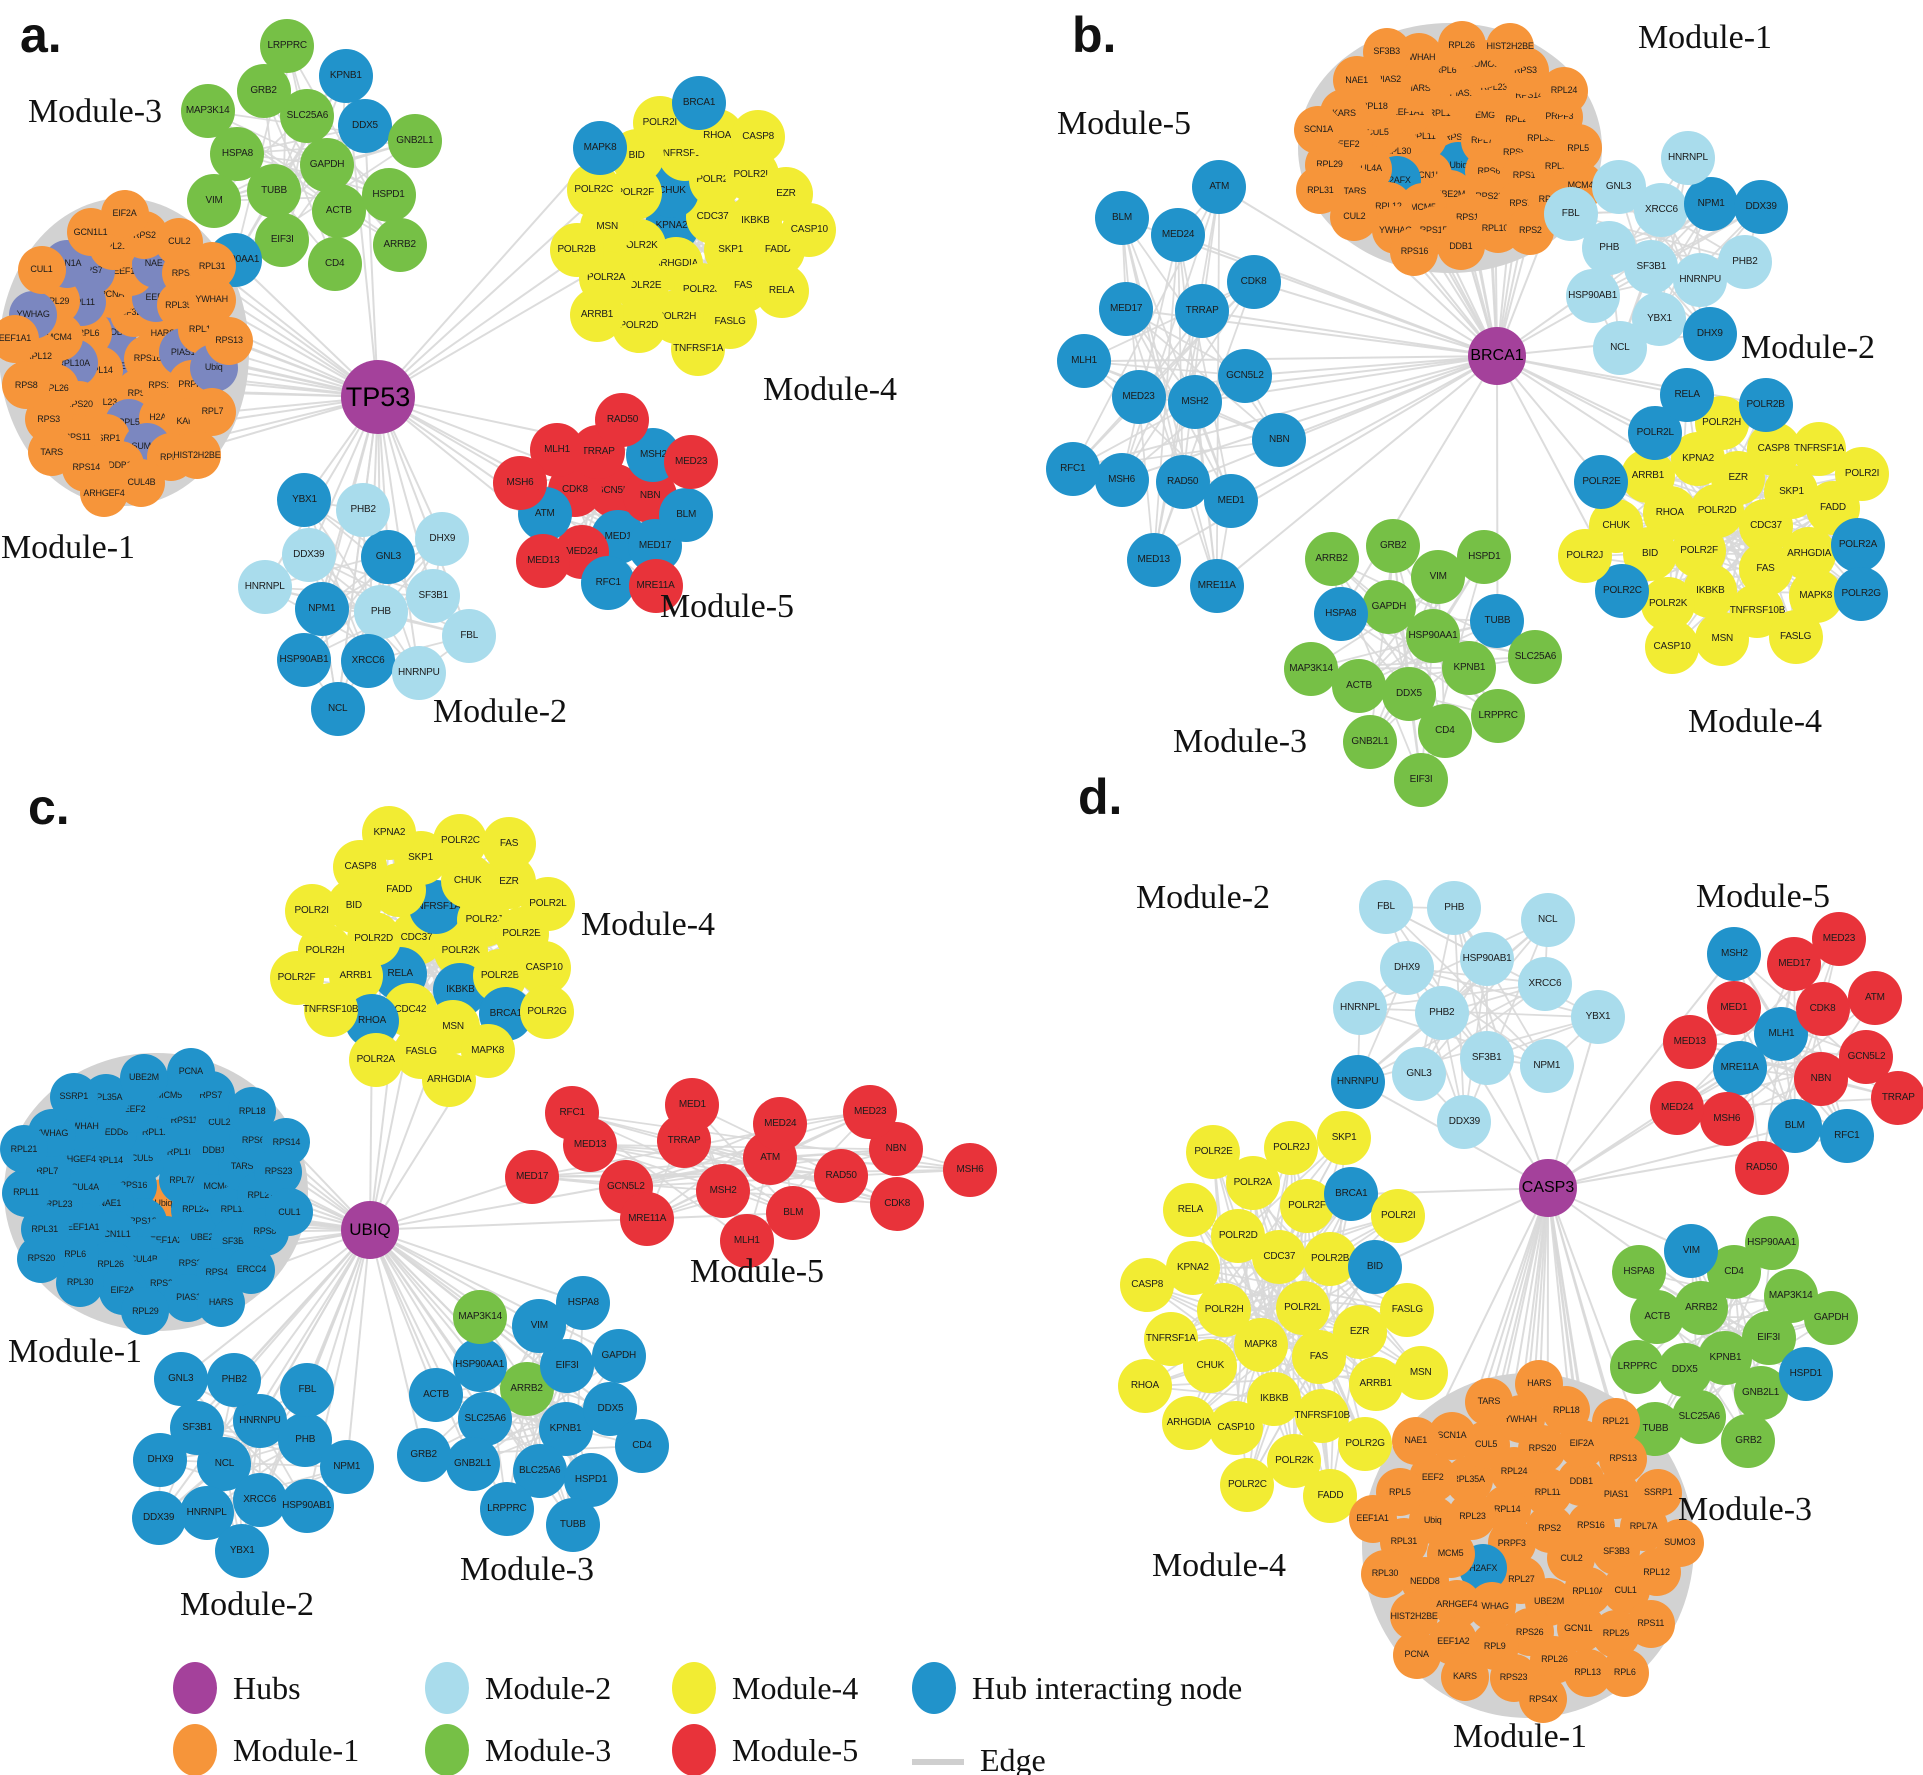  Describe the element at coordinates (1416, 1654) in the screenshot. I see `node-pcna: PCNA` at that location.